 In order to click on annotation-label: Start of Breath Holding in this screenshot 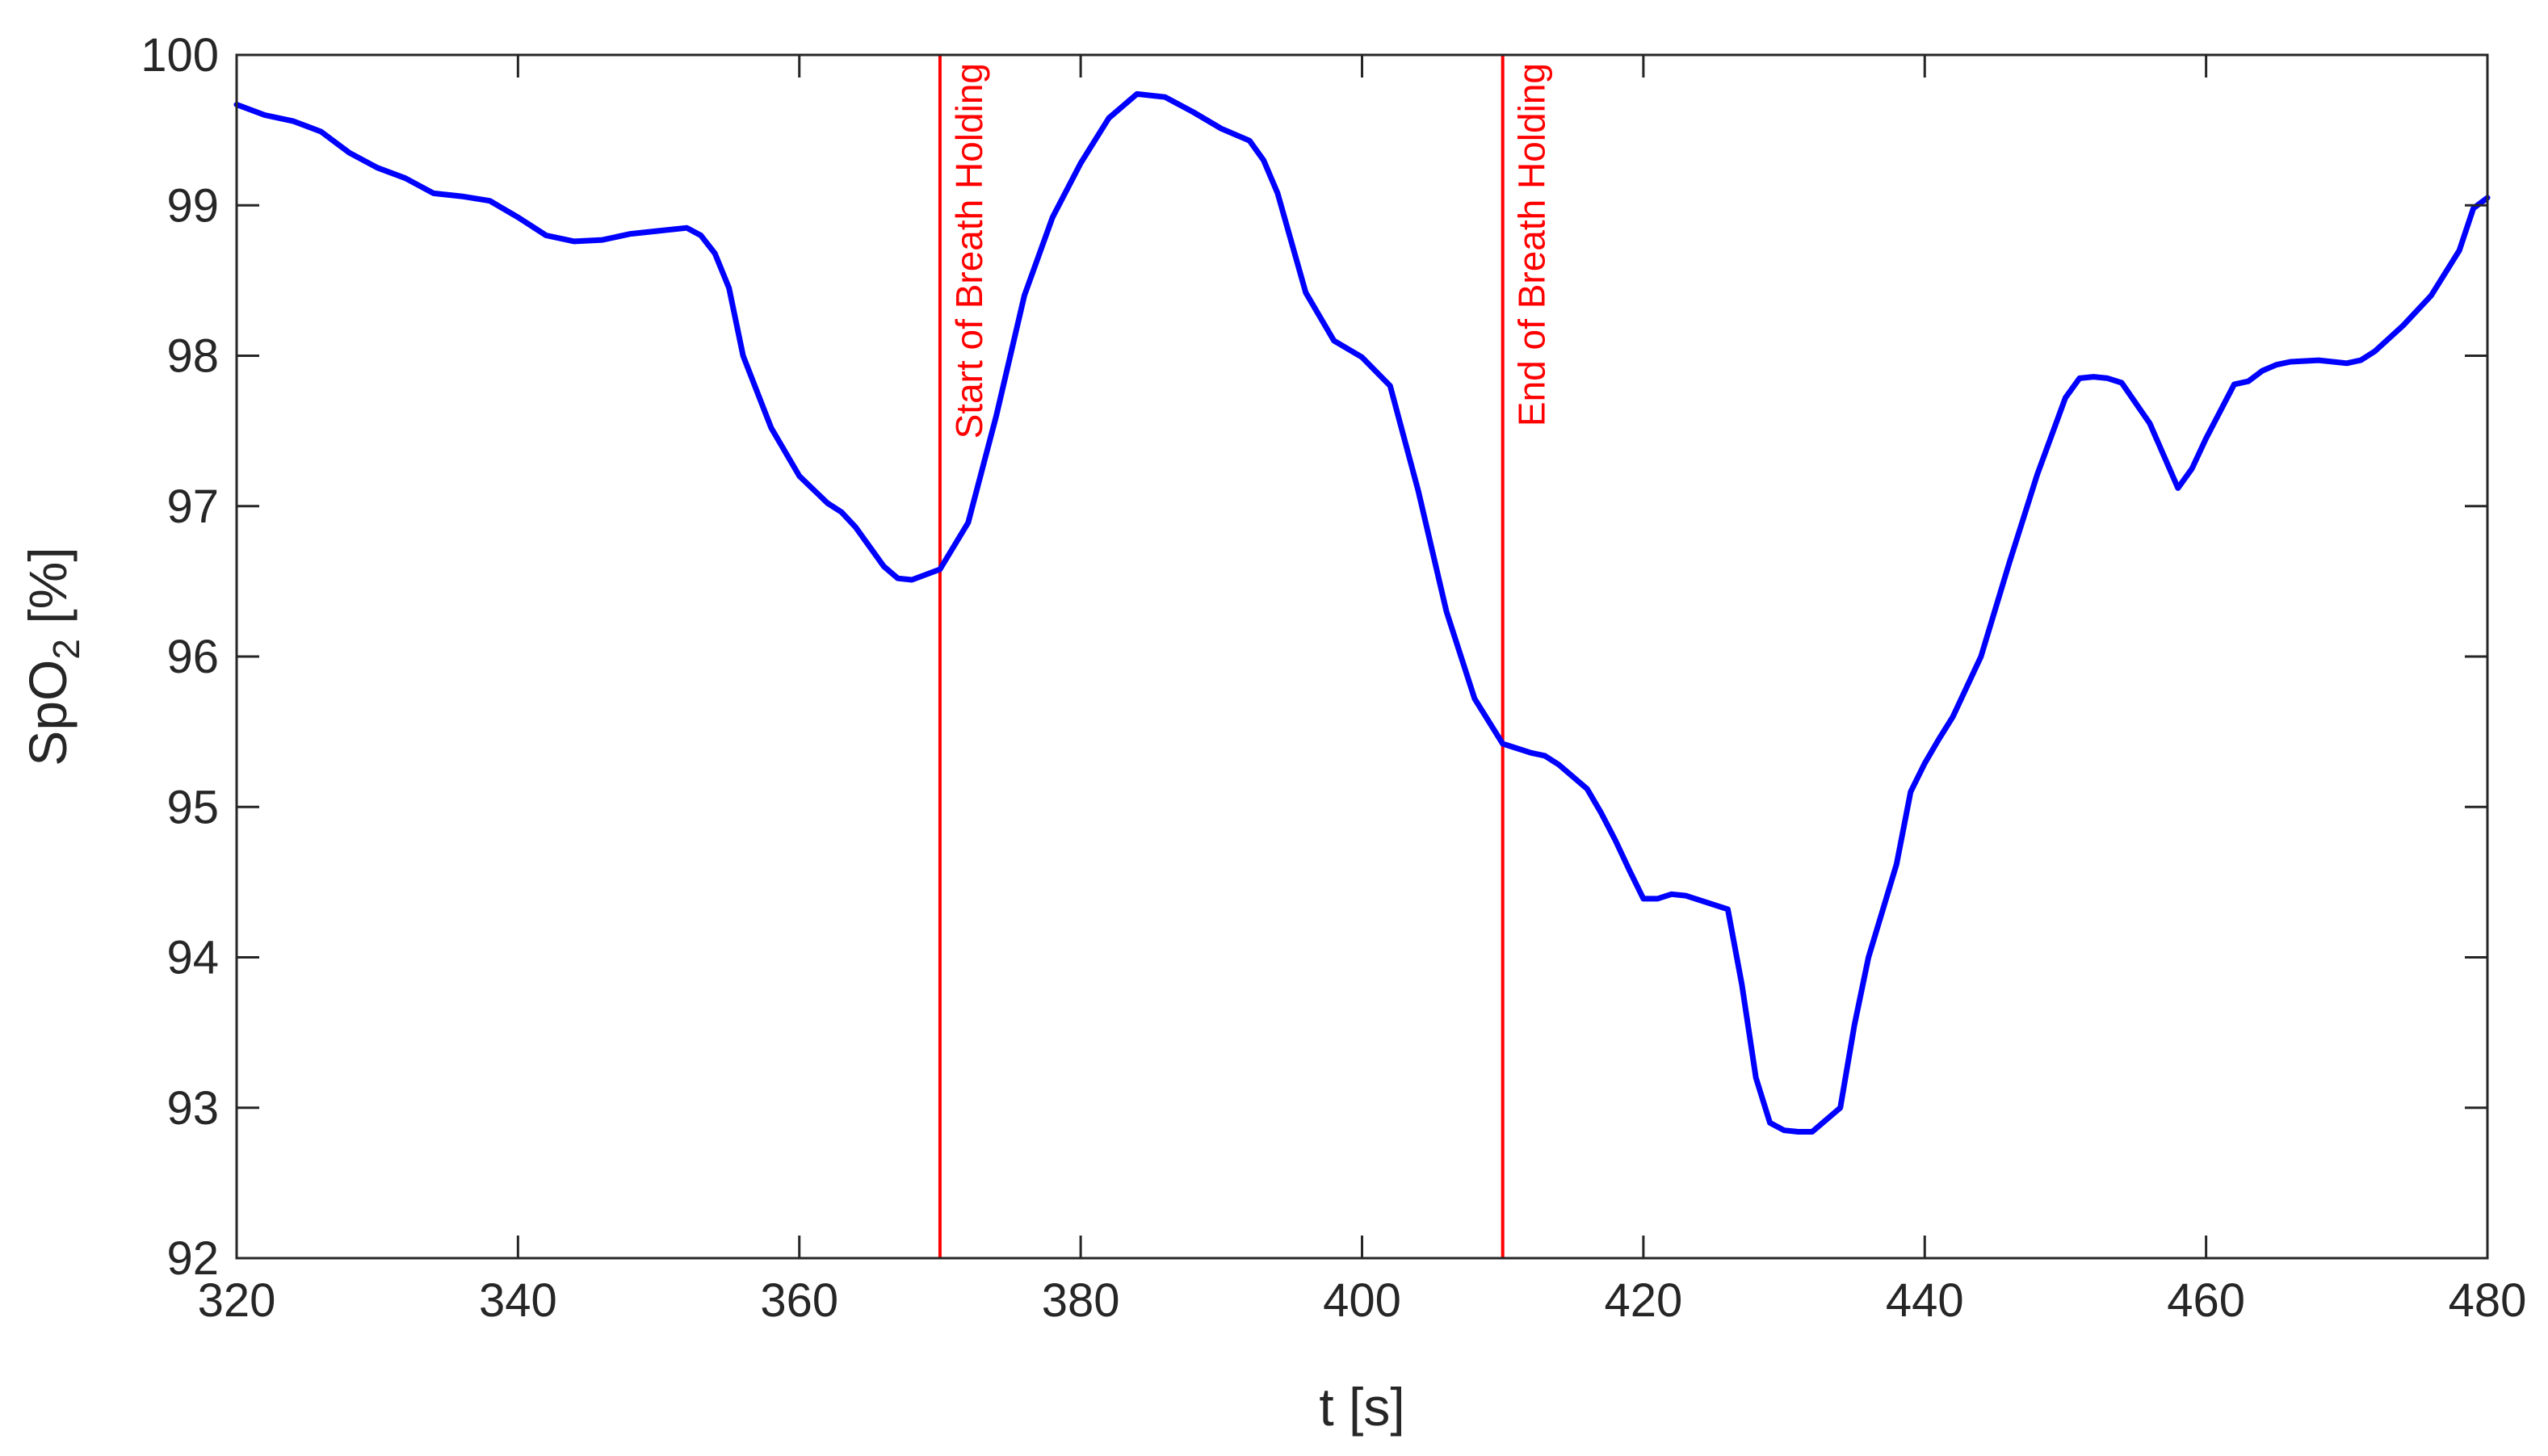, I will do `click(969, 250)`.